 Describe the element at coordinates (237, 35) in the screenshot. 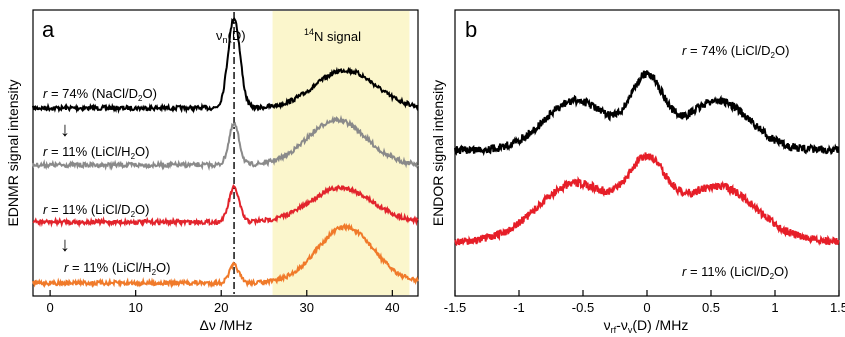

I see `ref-tail: (D)` at that location.